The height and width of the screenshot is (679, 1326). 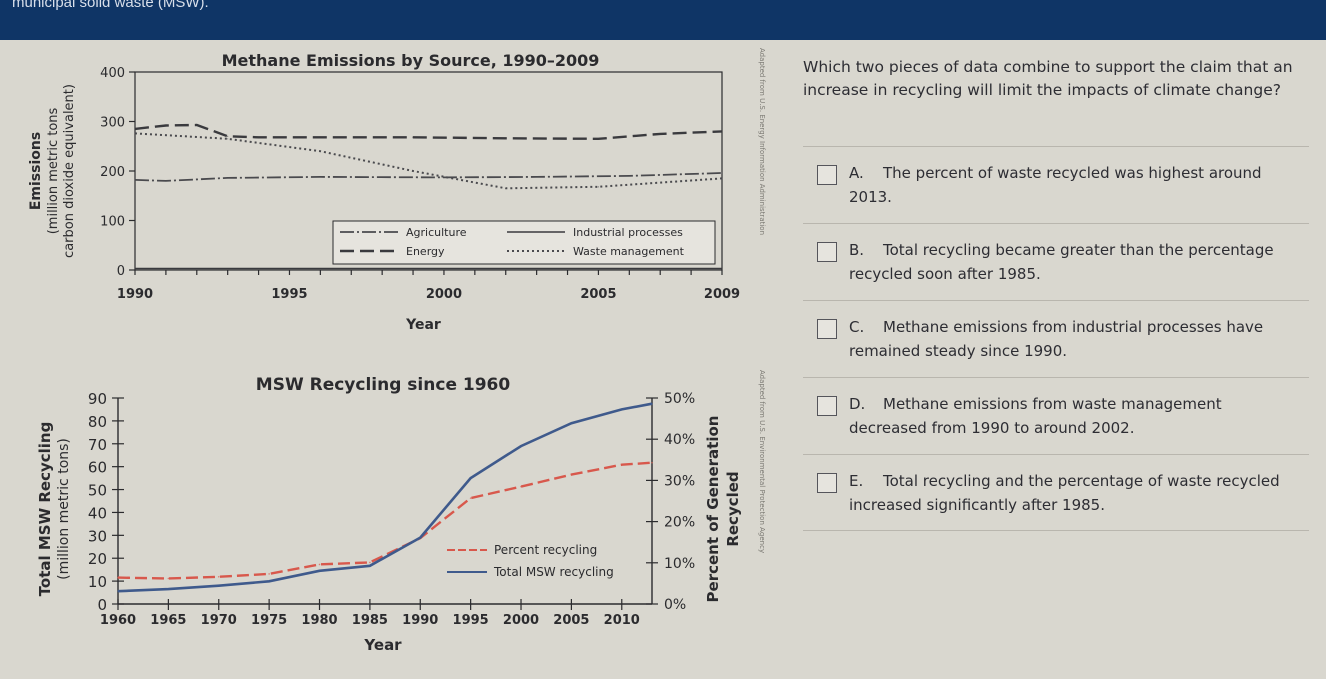 I want to click on chart2-y2tick-label-10: 10%, so click(x=679, y=564).